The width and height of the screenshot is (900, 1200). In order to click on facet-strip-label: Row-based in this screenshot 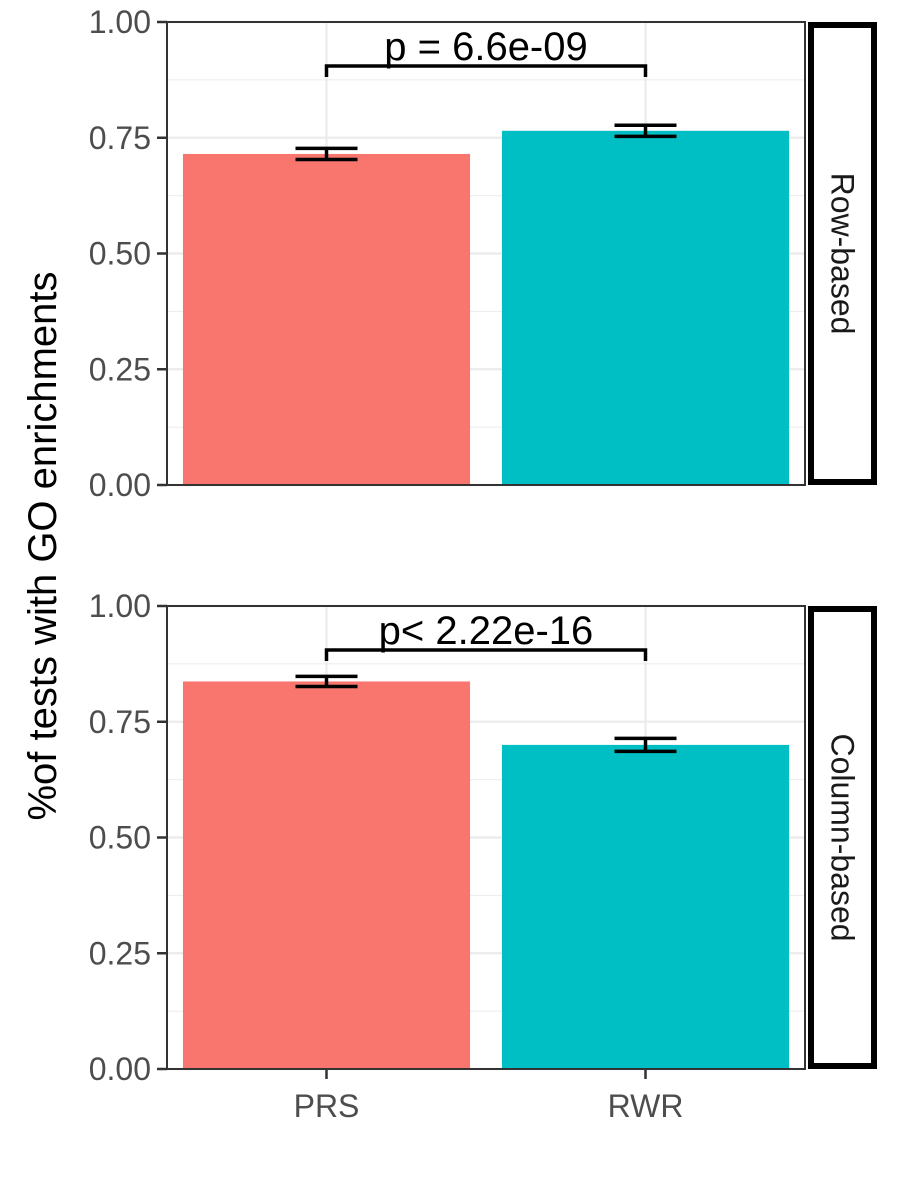, I will do `click(843, 254)`.